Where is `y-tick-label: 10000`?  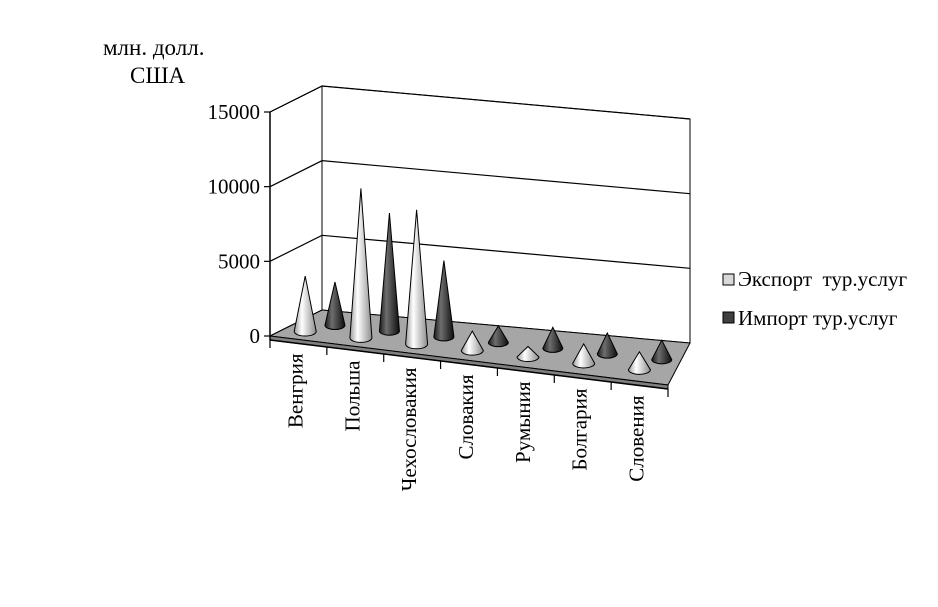 y-tick-label: 10000 is located at coordinates (234, 187).